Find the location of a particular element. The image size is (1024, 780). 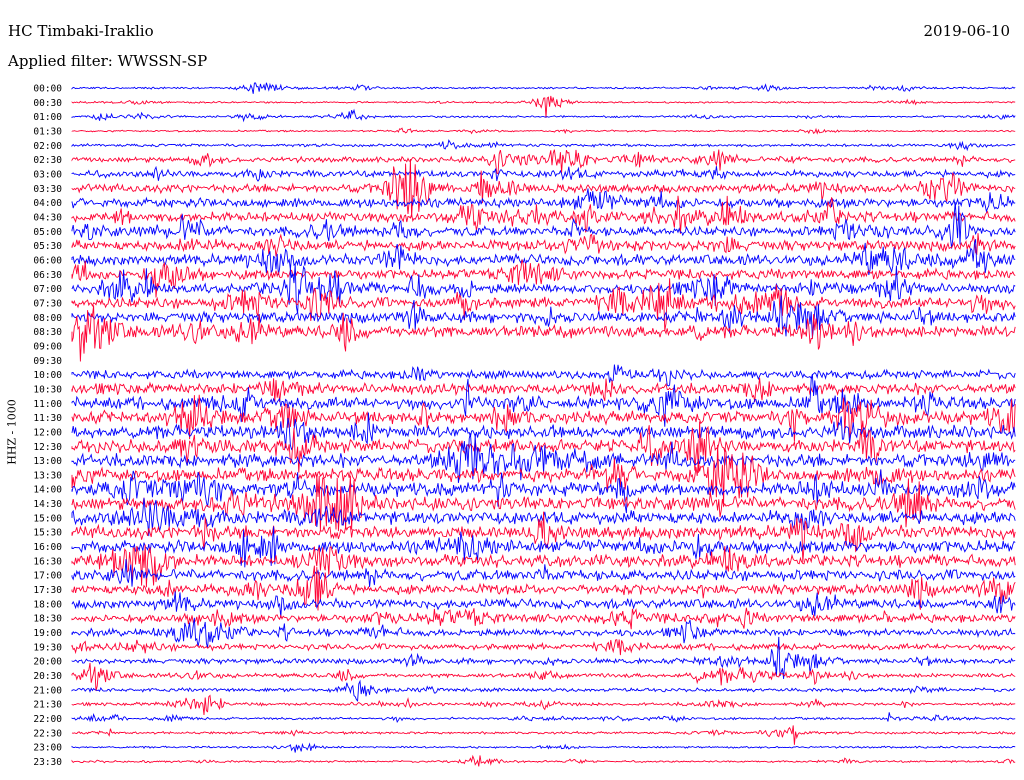

row-time-label: 09:30 is located at coordinates (47, 361).